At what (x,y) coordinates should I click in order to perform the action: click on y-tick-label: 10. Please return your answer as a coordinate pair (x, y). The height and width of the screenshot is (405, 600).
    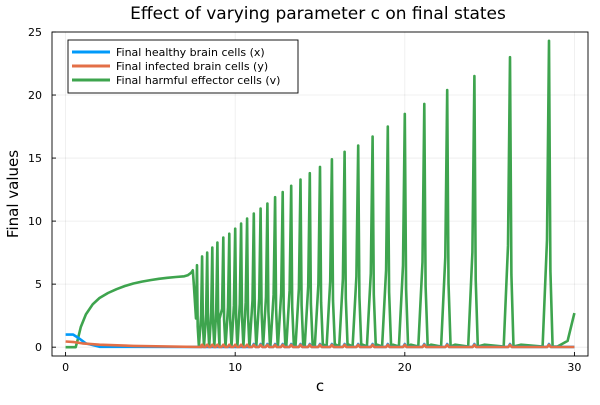
    Looking at the image, I should click on (35, 221).